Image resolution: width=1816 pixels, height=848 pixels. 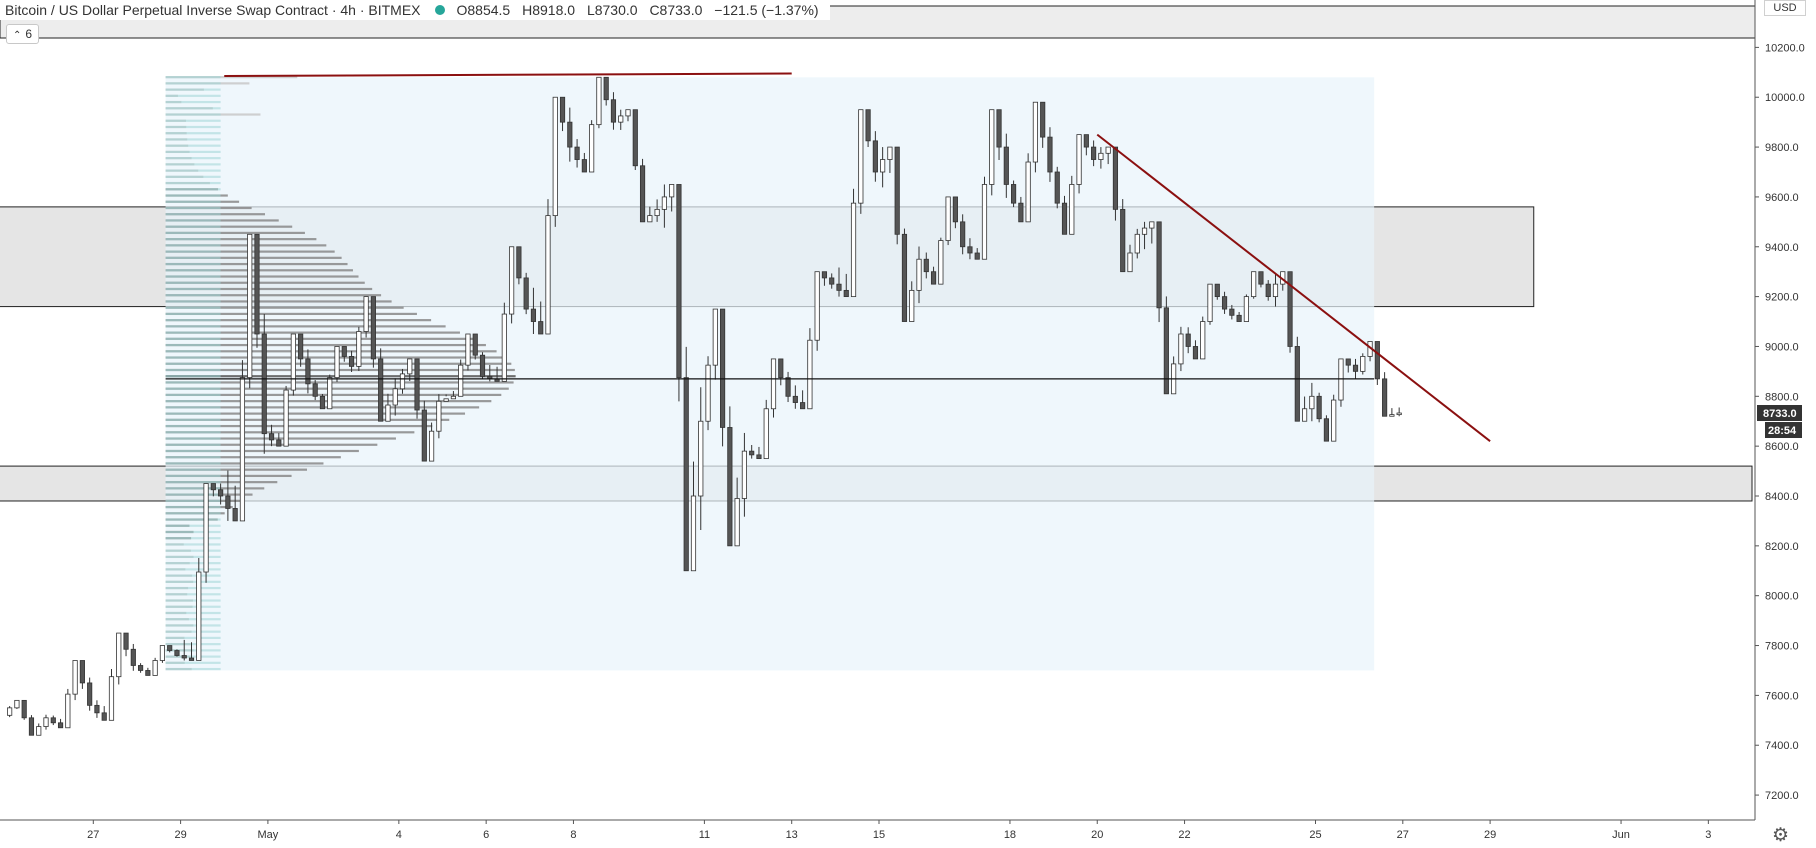 I want to click on countdown-badge, so click(x=1783, y=430).